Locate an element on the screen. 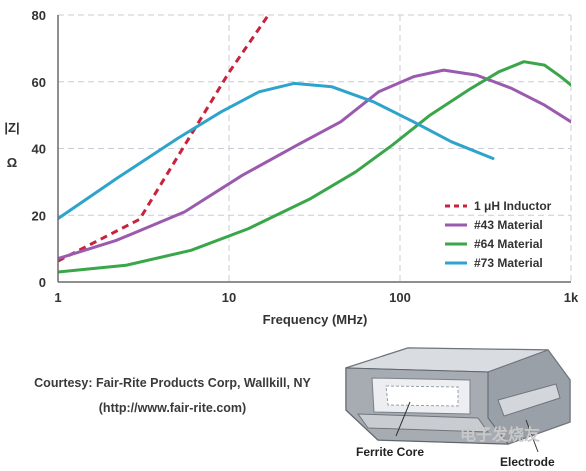 Image resolution: width=586 pixels, height=471 pixels. watermark: 电子发烧友 is located at coordinates (500, 434).